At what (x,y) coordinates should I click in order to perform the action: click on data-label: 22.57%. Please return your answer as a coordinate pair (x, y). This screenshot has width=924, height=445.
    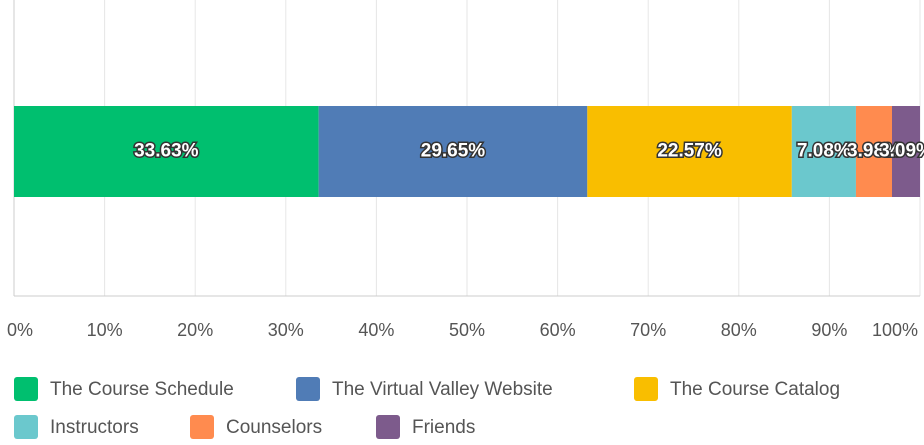
    Looking at the image, I should click on (689, 151).